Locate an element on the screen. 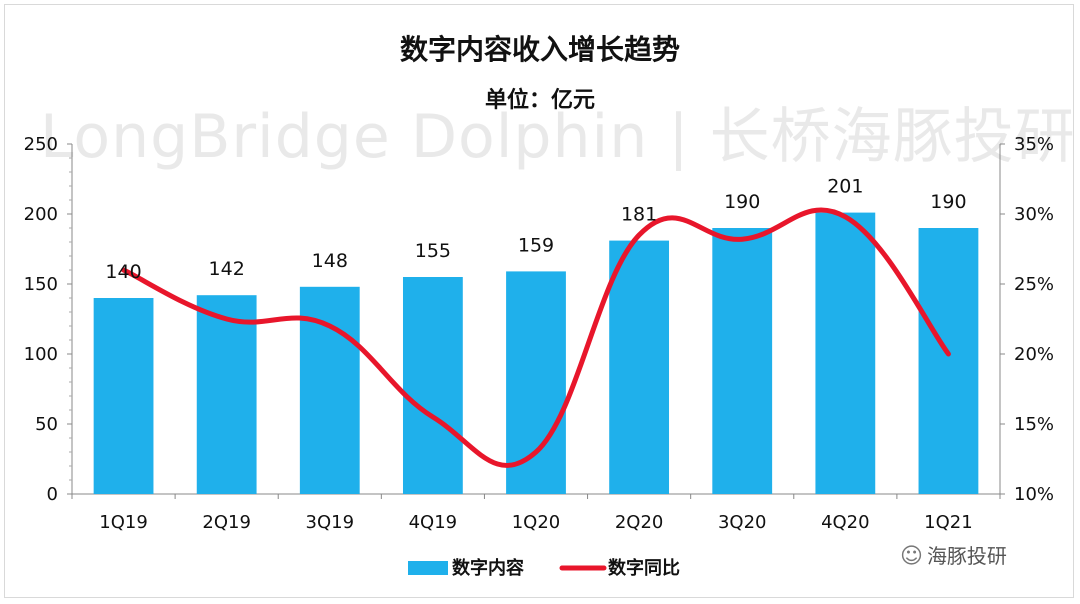 The height and width of the screenshot is (604, 1080). bar-data-label: 159 is located at coordinates (536, 245).